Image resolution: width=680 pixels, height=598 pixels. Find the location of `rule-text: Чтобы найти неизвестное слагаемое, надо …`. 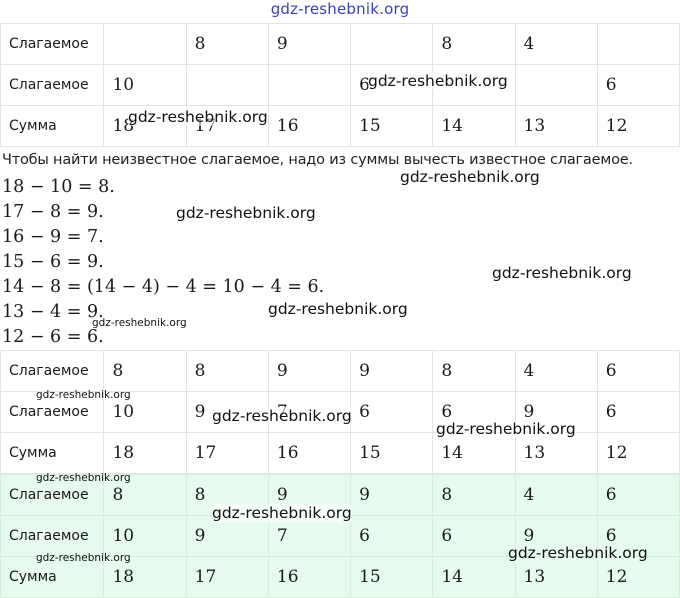

rule-text: Чтобы найти неизвестное слагаемое, надо … is located at coordinates (317, 160).